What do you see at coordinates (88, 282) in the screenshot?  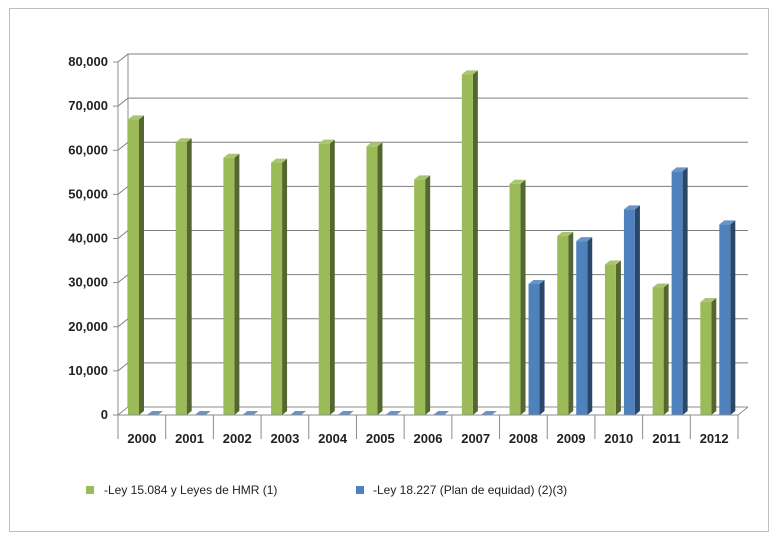 I see `y-tick-label: 30,000` at bounding box center [88, 282].